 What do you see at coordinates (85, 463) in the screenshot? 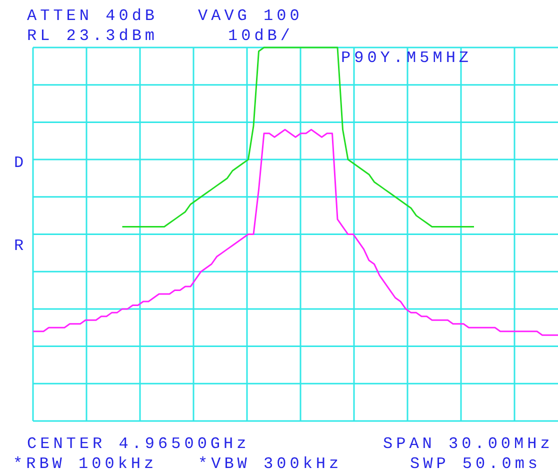
I see `text: *RBW 100kHz` at bounding box center [85, 463].